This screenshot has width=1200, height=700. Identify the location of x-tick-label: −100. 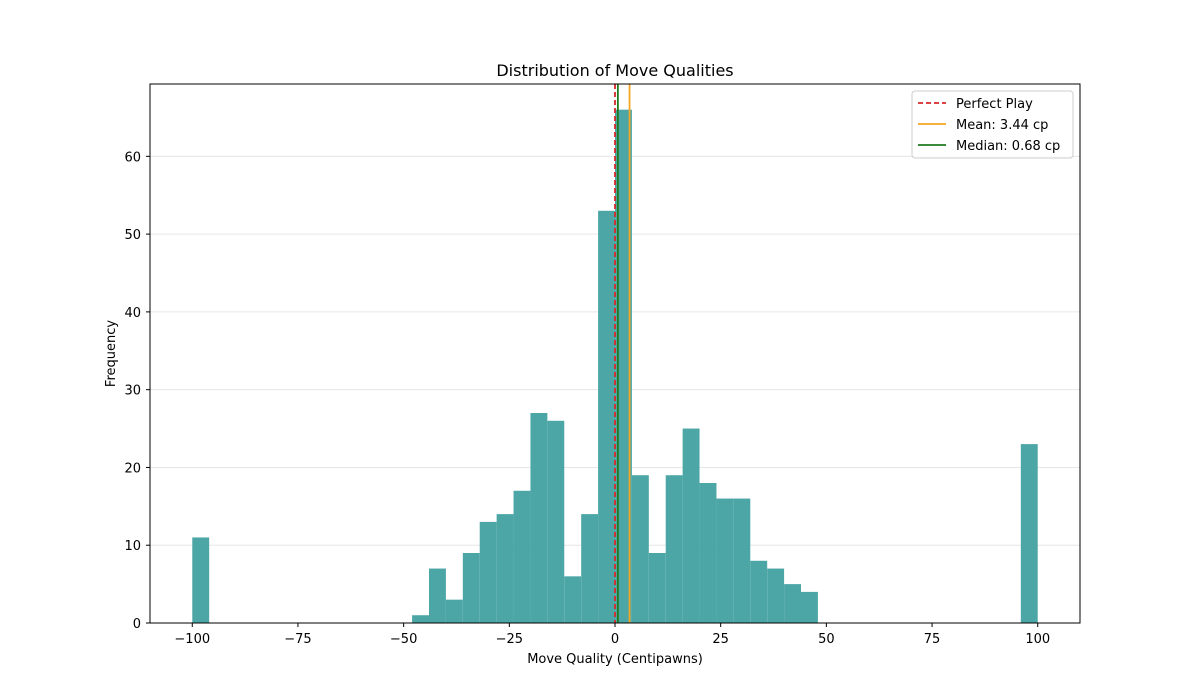
(192, 639).